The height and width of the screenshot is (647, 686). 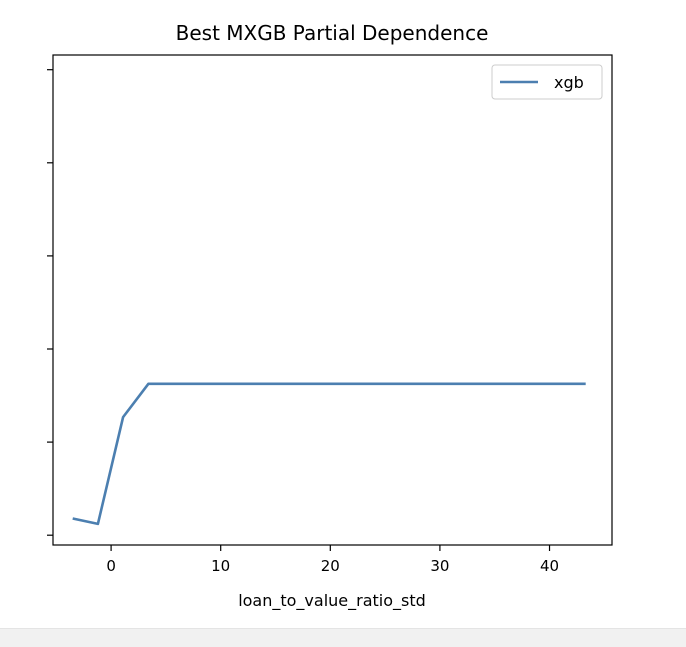 I want to click on x-tick-label: 30, so click(x=439, y=566).